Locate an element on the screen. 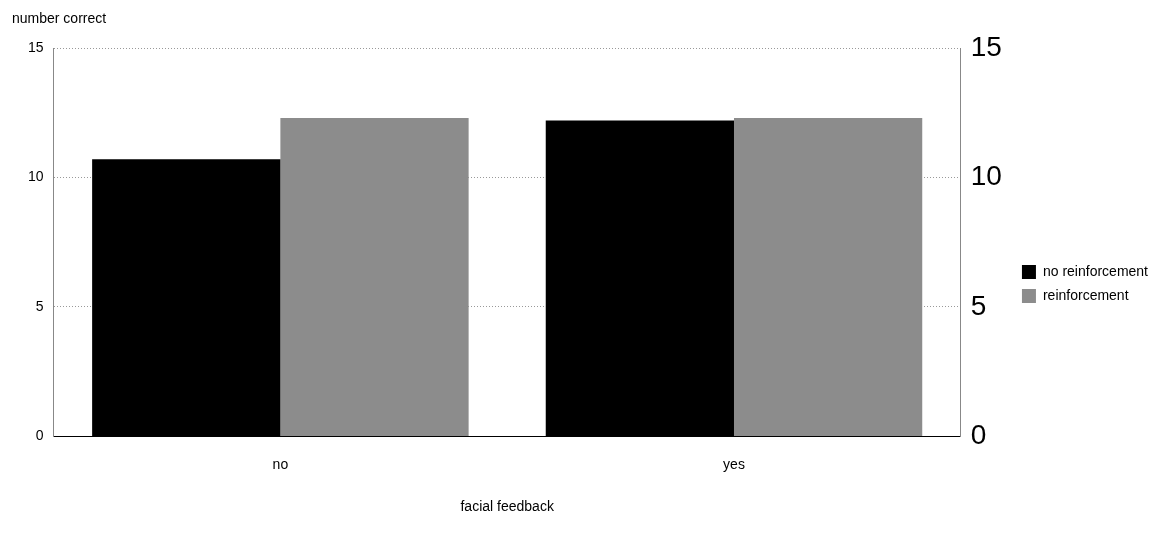 Image resolution: width=1176 pixels, height=538 pixels. y-tick-label: 0 is located at coordinates (39, 435).